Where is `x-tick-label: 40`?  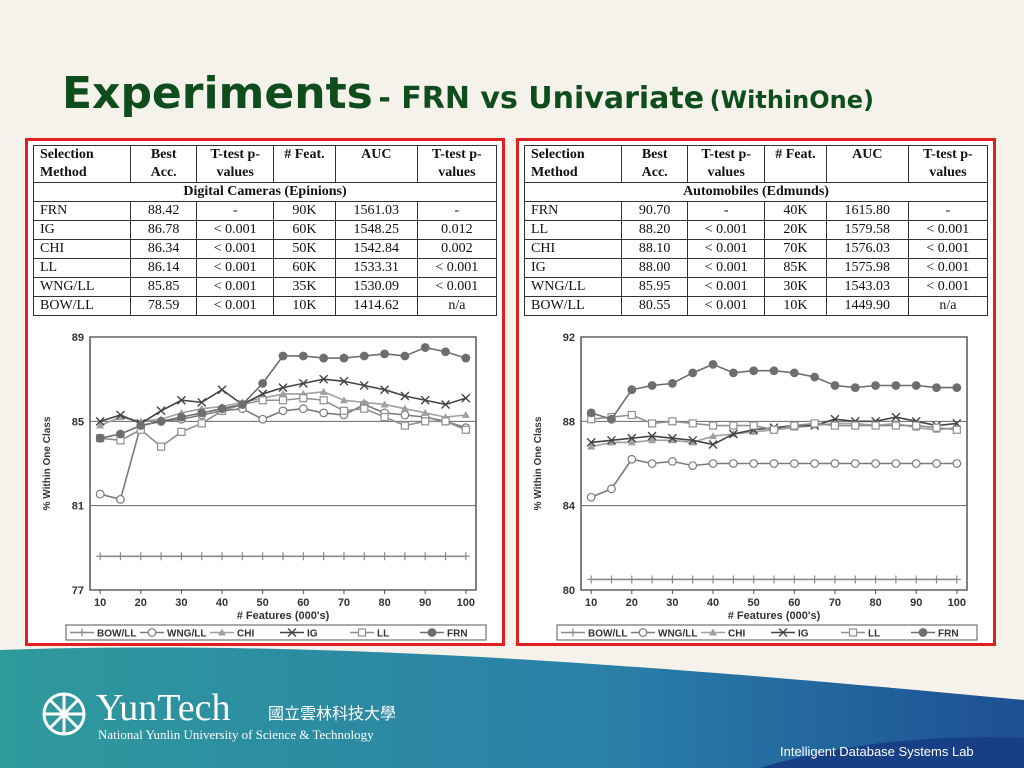 x-tick-label: 40 is located at coordinates (713, 603).